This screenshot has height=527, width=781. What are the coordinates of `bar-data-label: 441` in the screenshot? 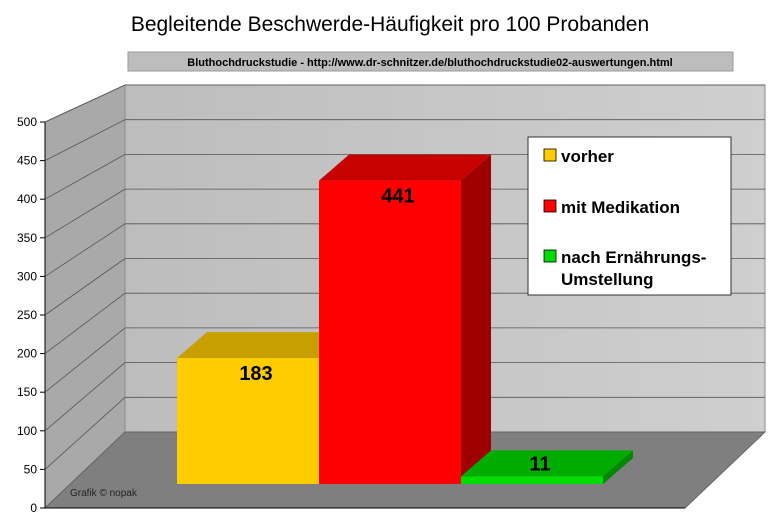 It's located at (397, 197).